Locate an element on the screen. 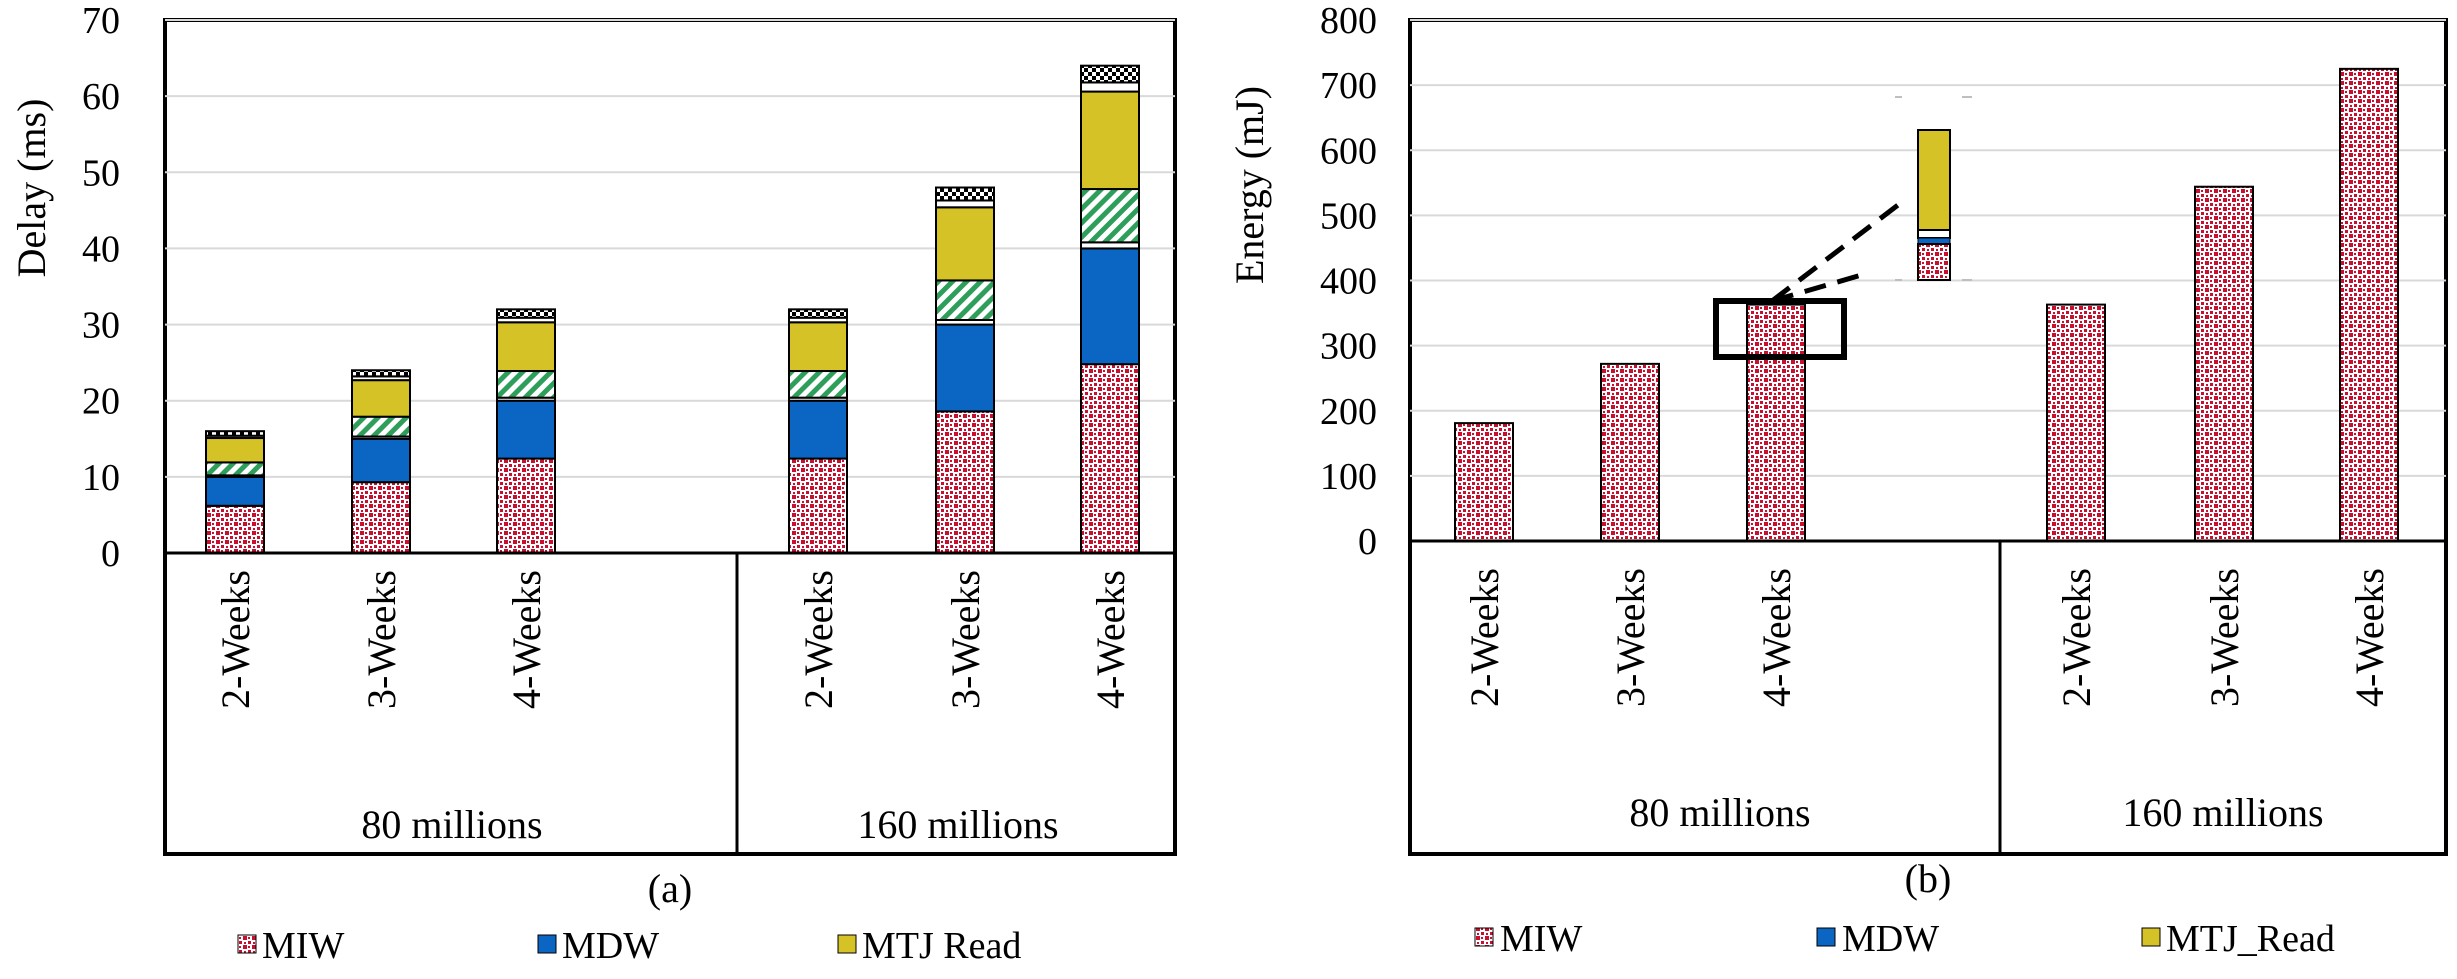  delay-legend: MIW MDW MTJ Read is located at coordinates (629, 946).